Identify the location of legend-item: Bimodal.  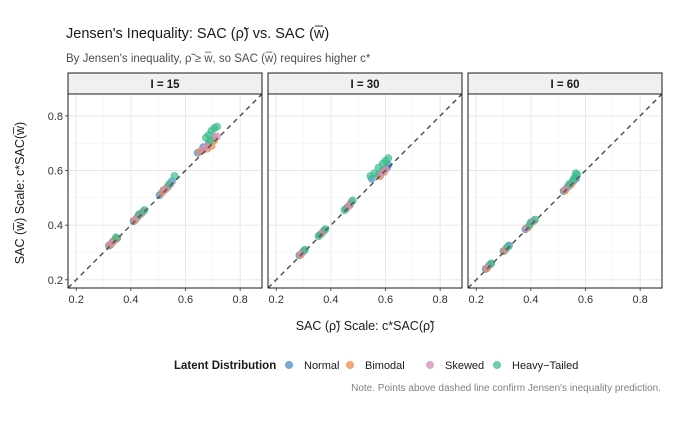
(375, 366).